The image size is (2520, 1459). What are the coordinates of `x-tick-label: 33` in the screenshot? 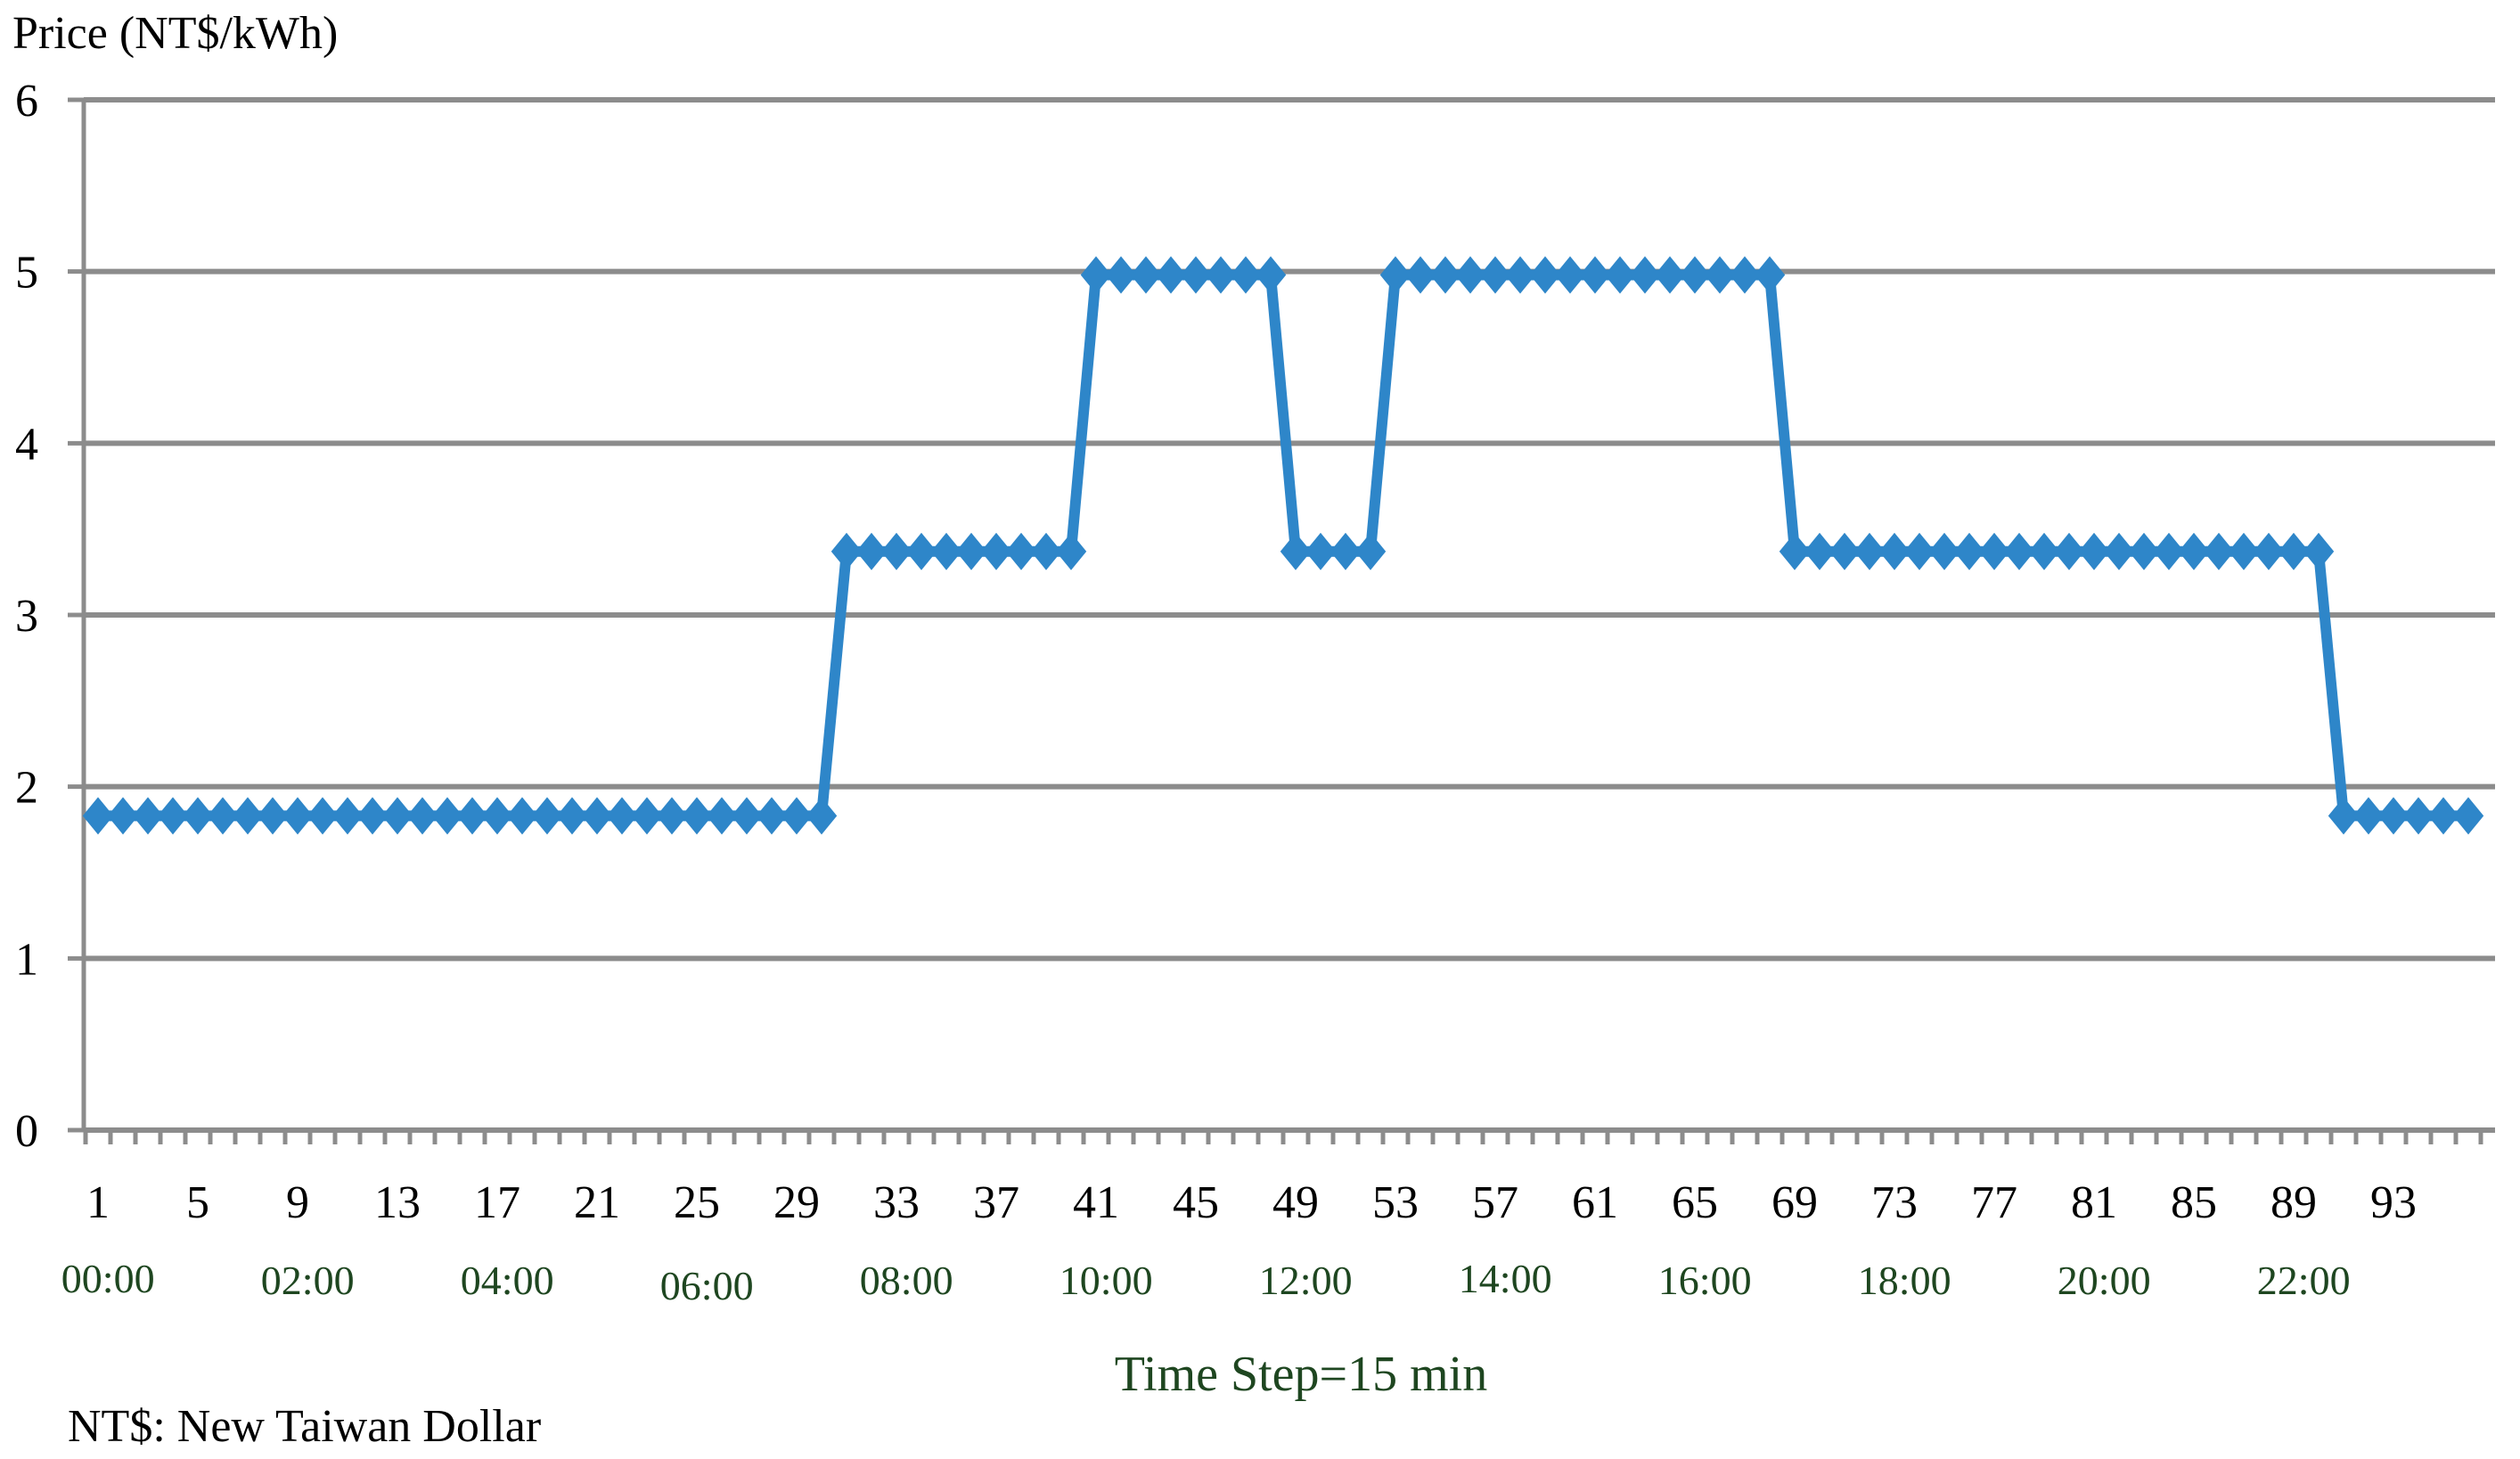 It's located at (896, 1203).